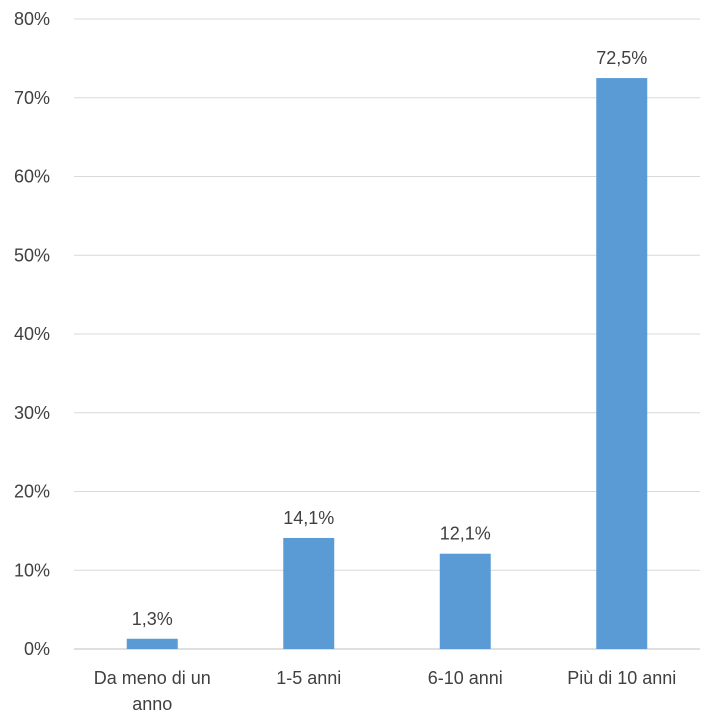 This screenshot has height=722, width=706. I want to click on x-category-label: 1-5 anni, so click(308, 678).